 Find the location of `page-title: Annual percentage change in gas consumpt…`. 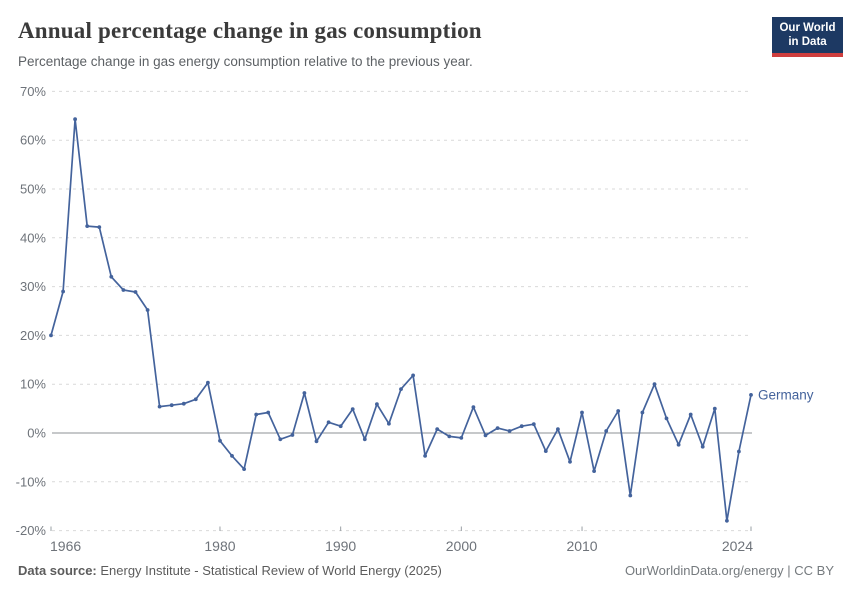

page-title: Annual percentage change in gas consumpt… is located at coordinates (250, 30).